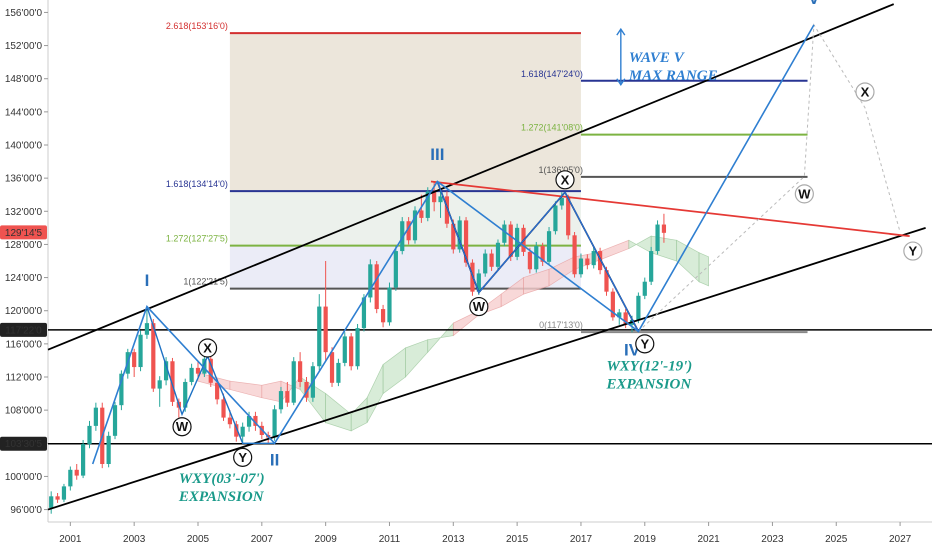  Describe the element at coordinates (560, 170) in the screenshot. I see `fib2-level-label: 1(136'05'0)` at that location.